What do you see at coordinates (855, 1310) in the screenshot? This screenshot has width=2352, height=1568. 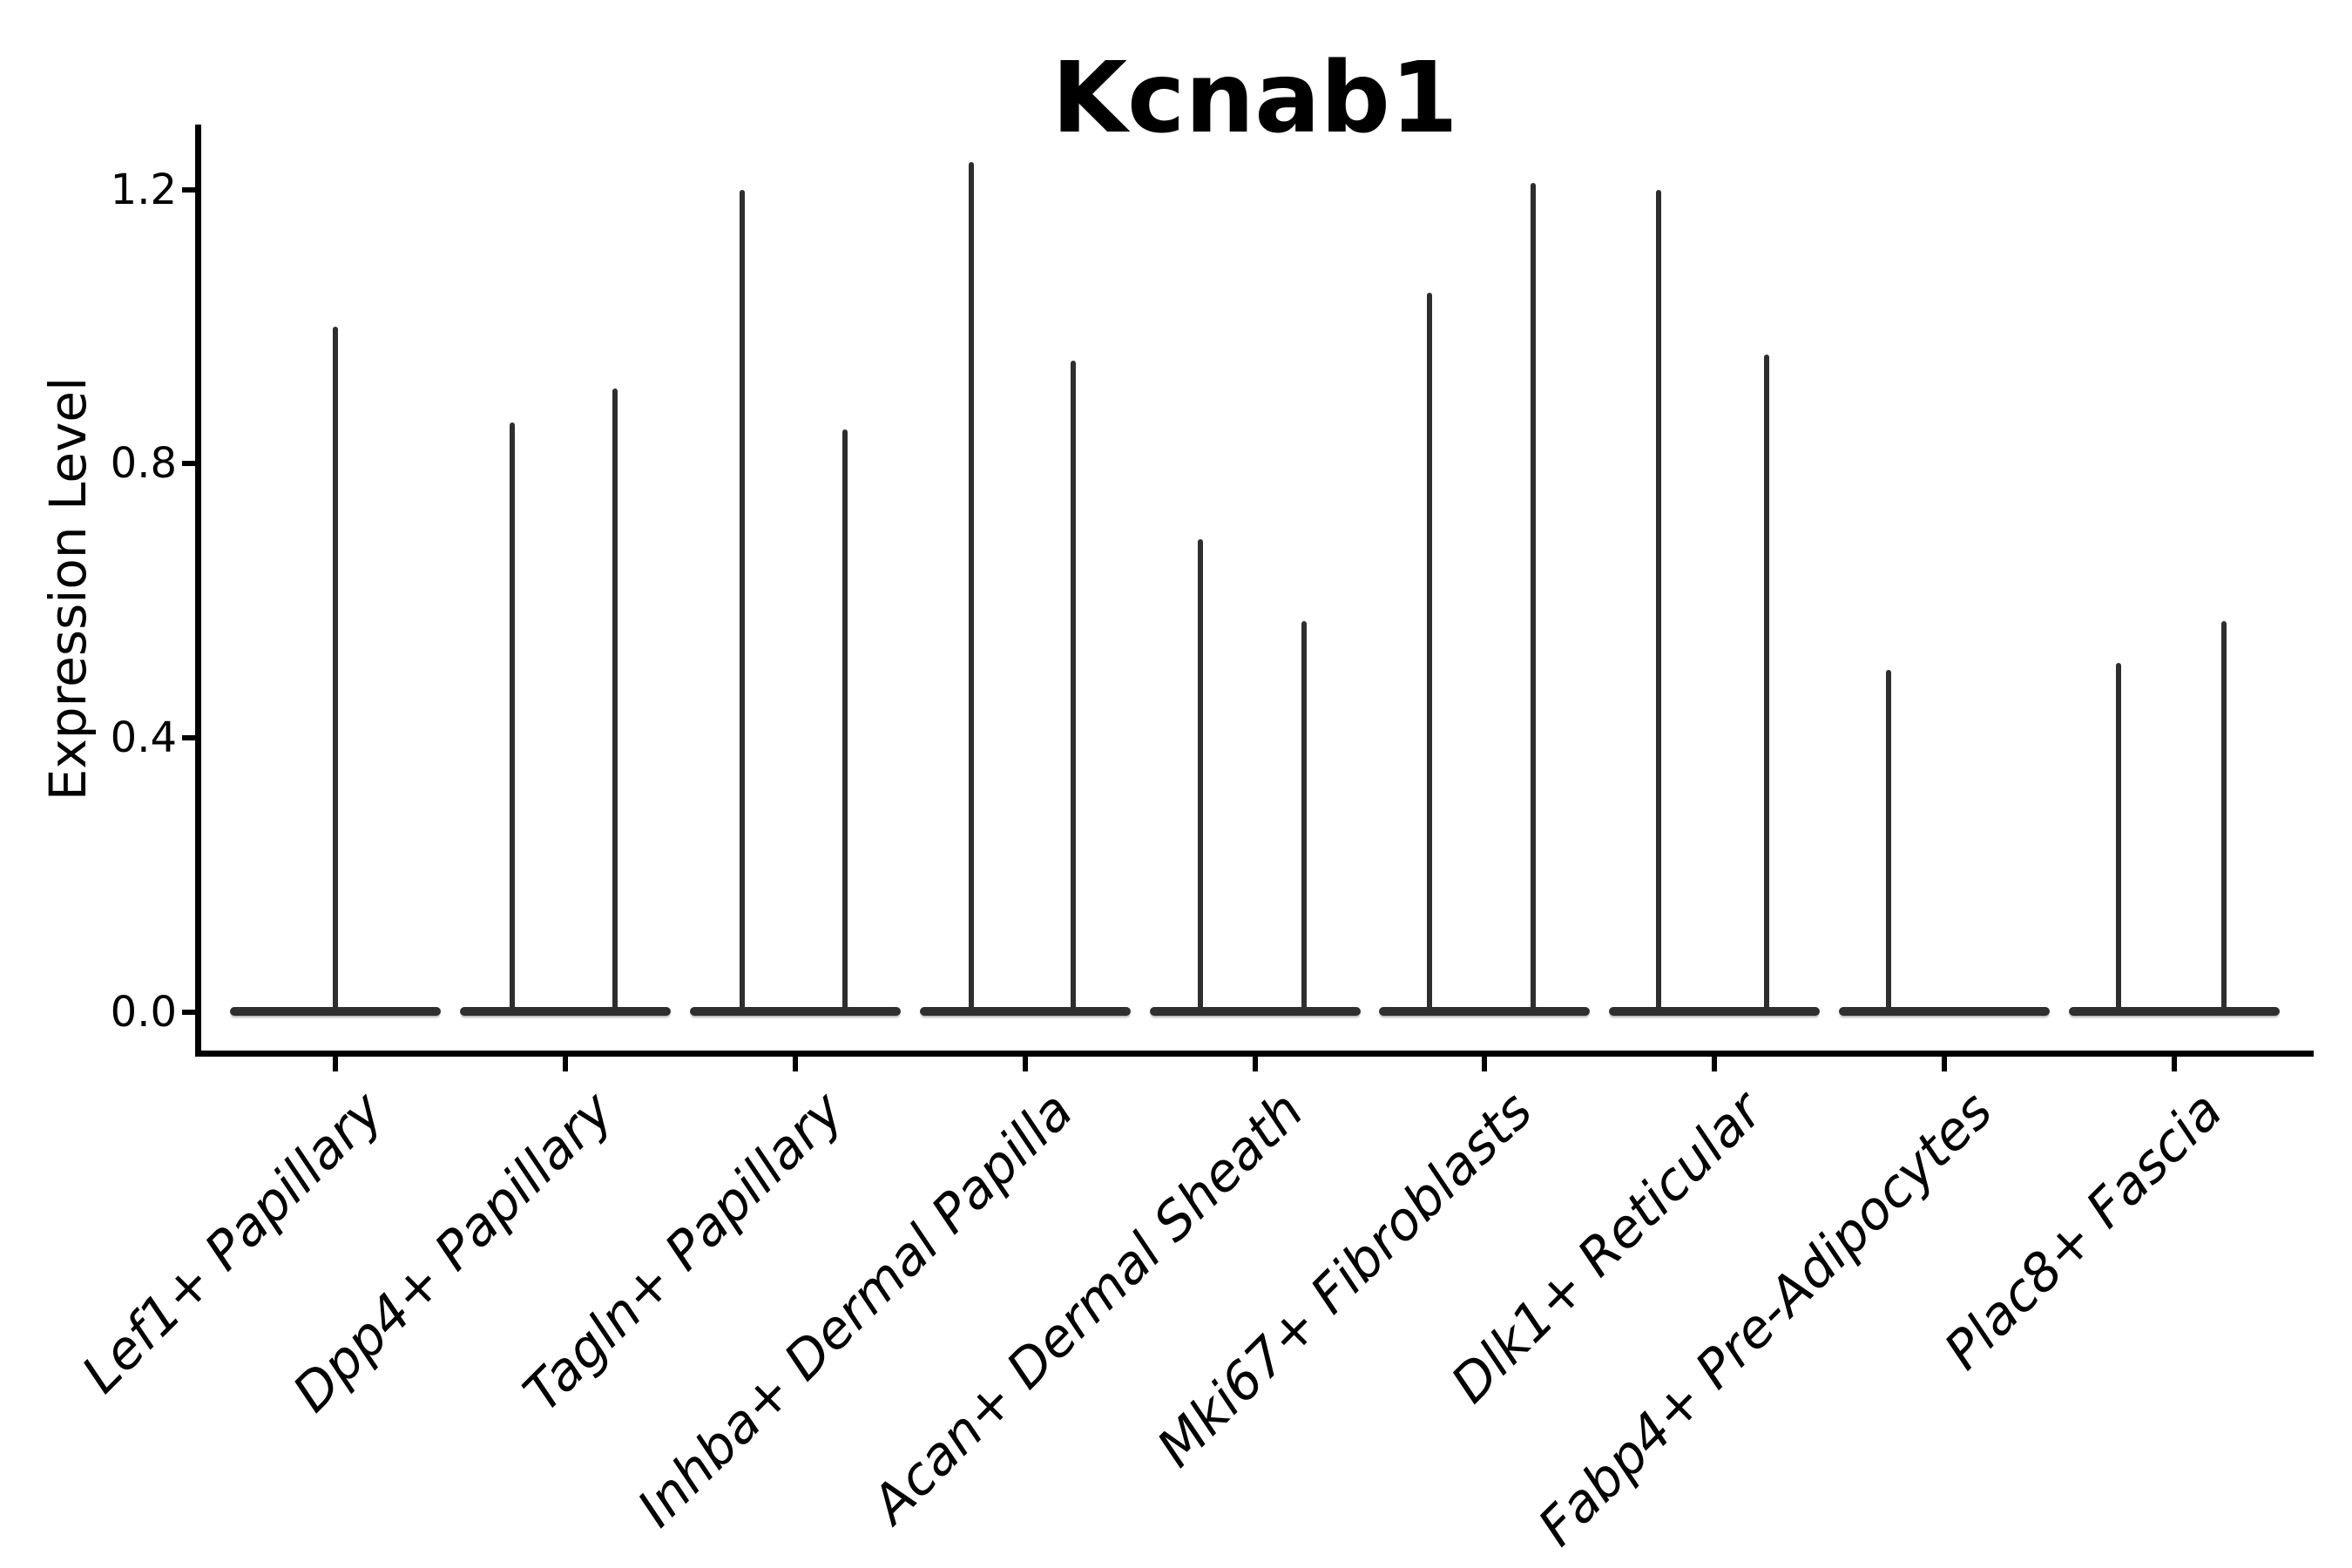 I see `x-tick-label: Inhba+ Dermal Papilla` at bounding box center [855, 1310].